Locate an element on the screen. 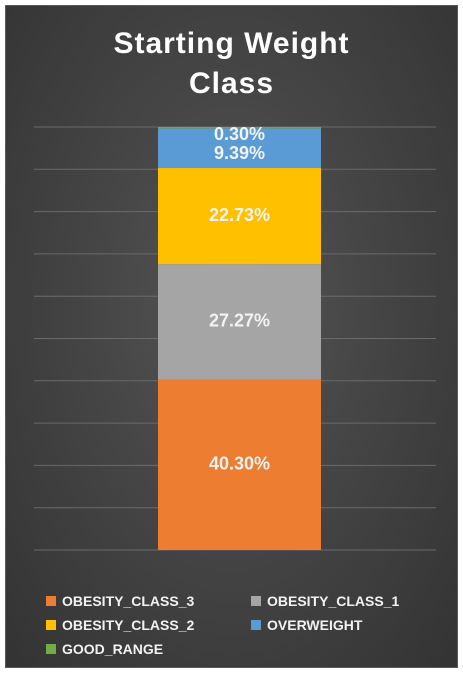 The width and height of the screenshot is (463, 673). bar-segment-overweight is located at coordinates (239, 148).